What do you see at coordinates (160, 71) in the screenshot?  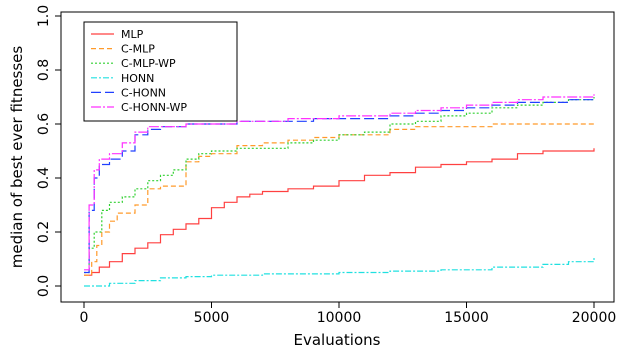 I see `legend-box` at bounding box center [160, 71].